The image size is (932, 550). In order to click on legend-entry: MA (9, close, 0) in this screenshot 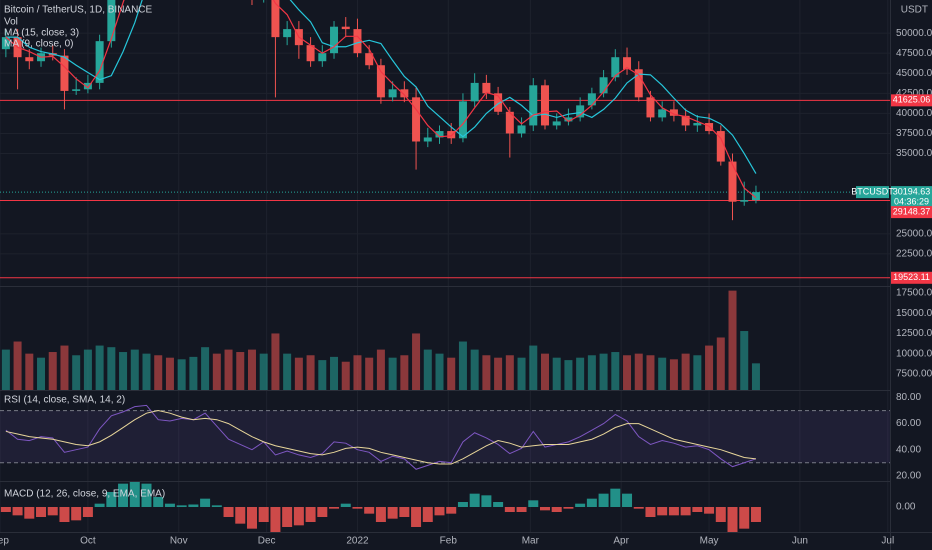, I will do `click(38, 44)`.